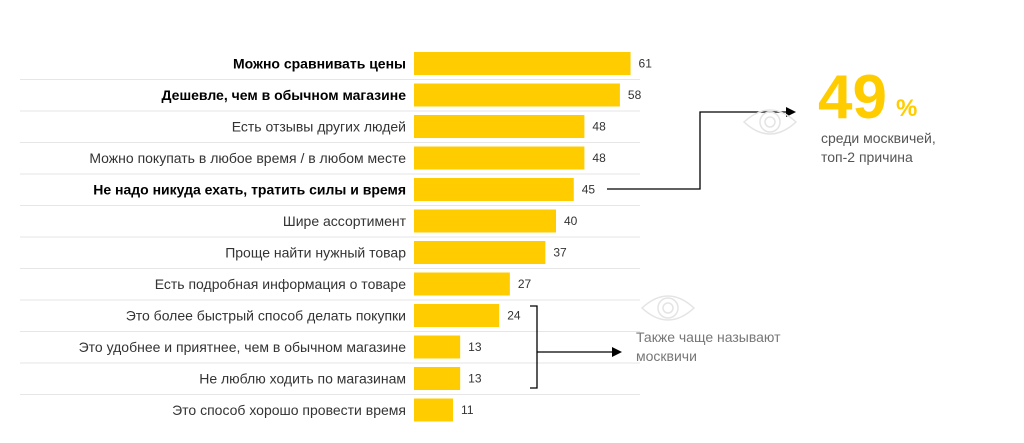 The width and height of the screenshot is (1024, 443). Describe the element at coordinates (284, 95) in the screenshot. I see `category-label: Дешевле, чем в обычном магазине` at that location.